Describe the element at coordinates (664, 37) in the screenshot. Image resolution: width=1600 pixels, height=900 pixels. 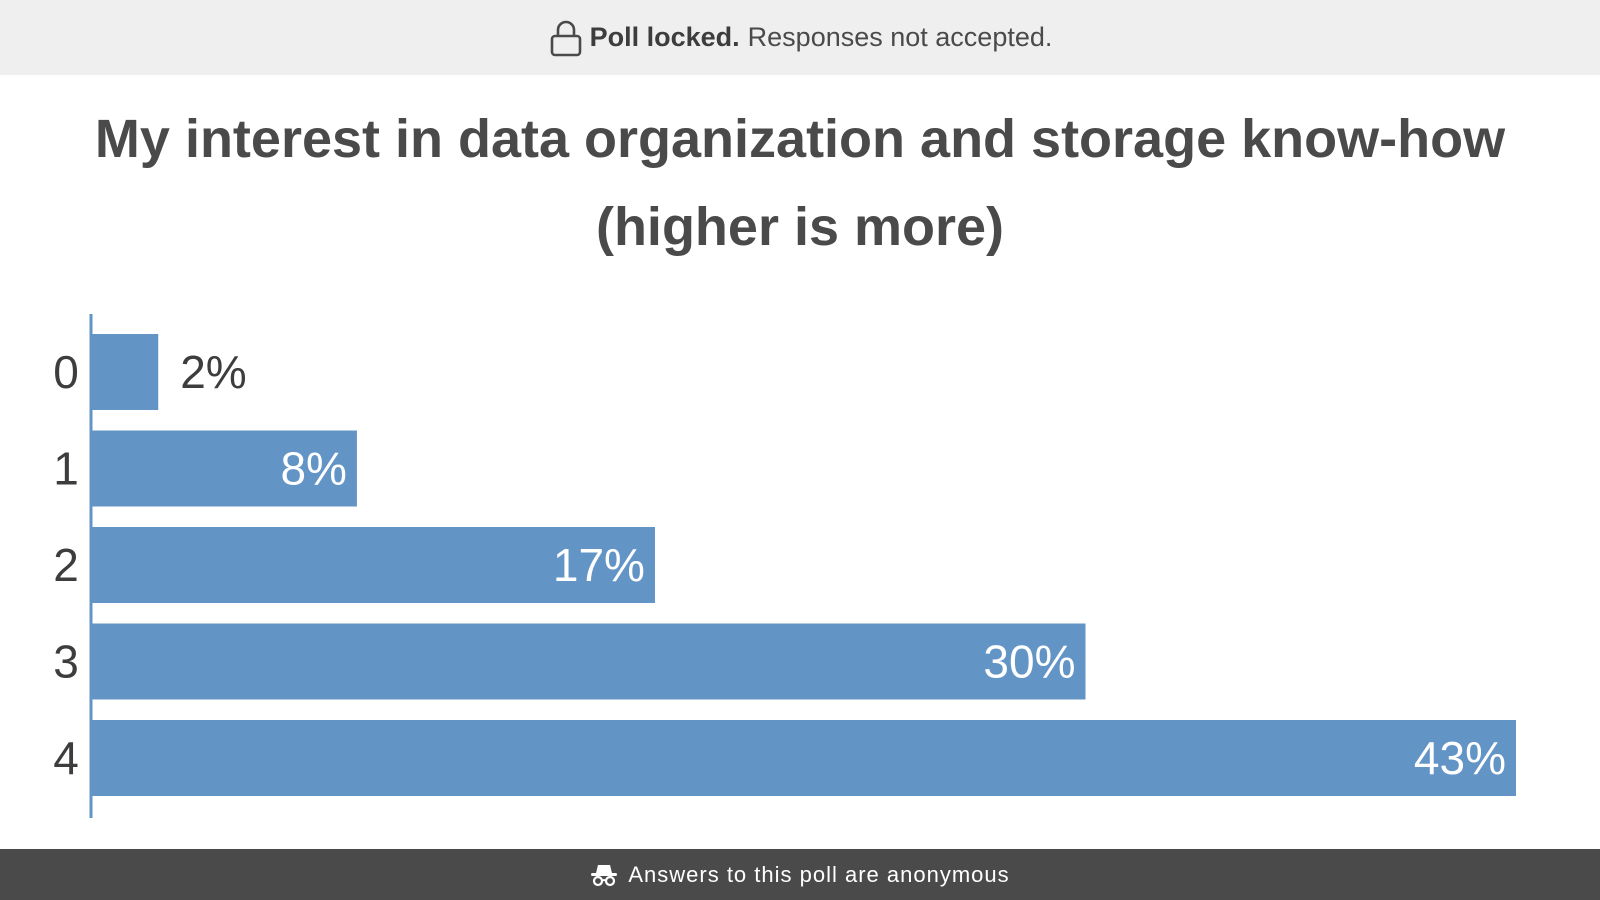
I see `poll-locked-label: Poll locked.` at that location.